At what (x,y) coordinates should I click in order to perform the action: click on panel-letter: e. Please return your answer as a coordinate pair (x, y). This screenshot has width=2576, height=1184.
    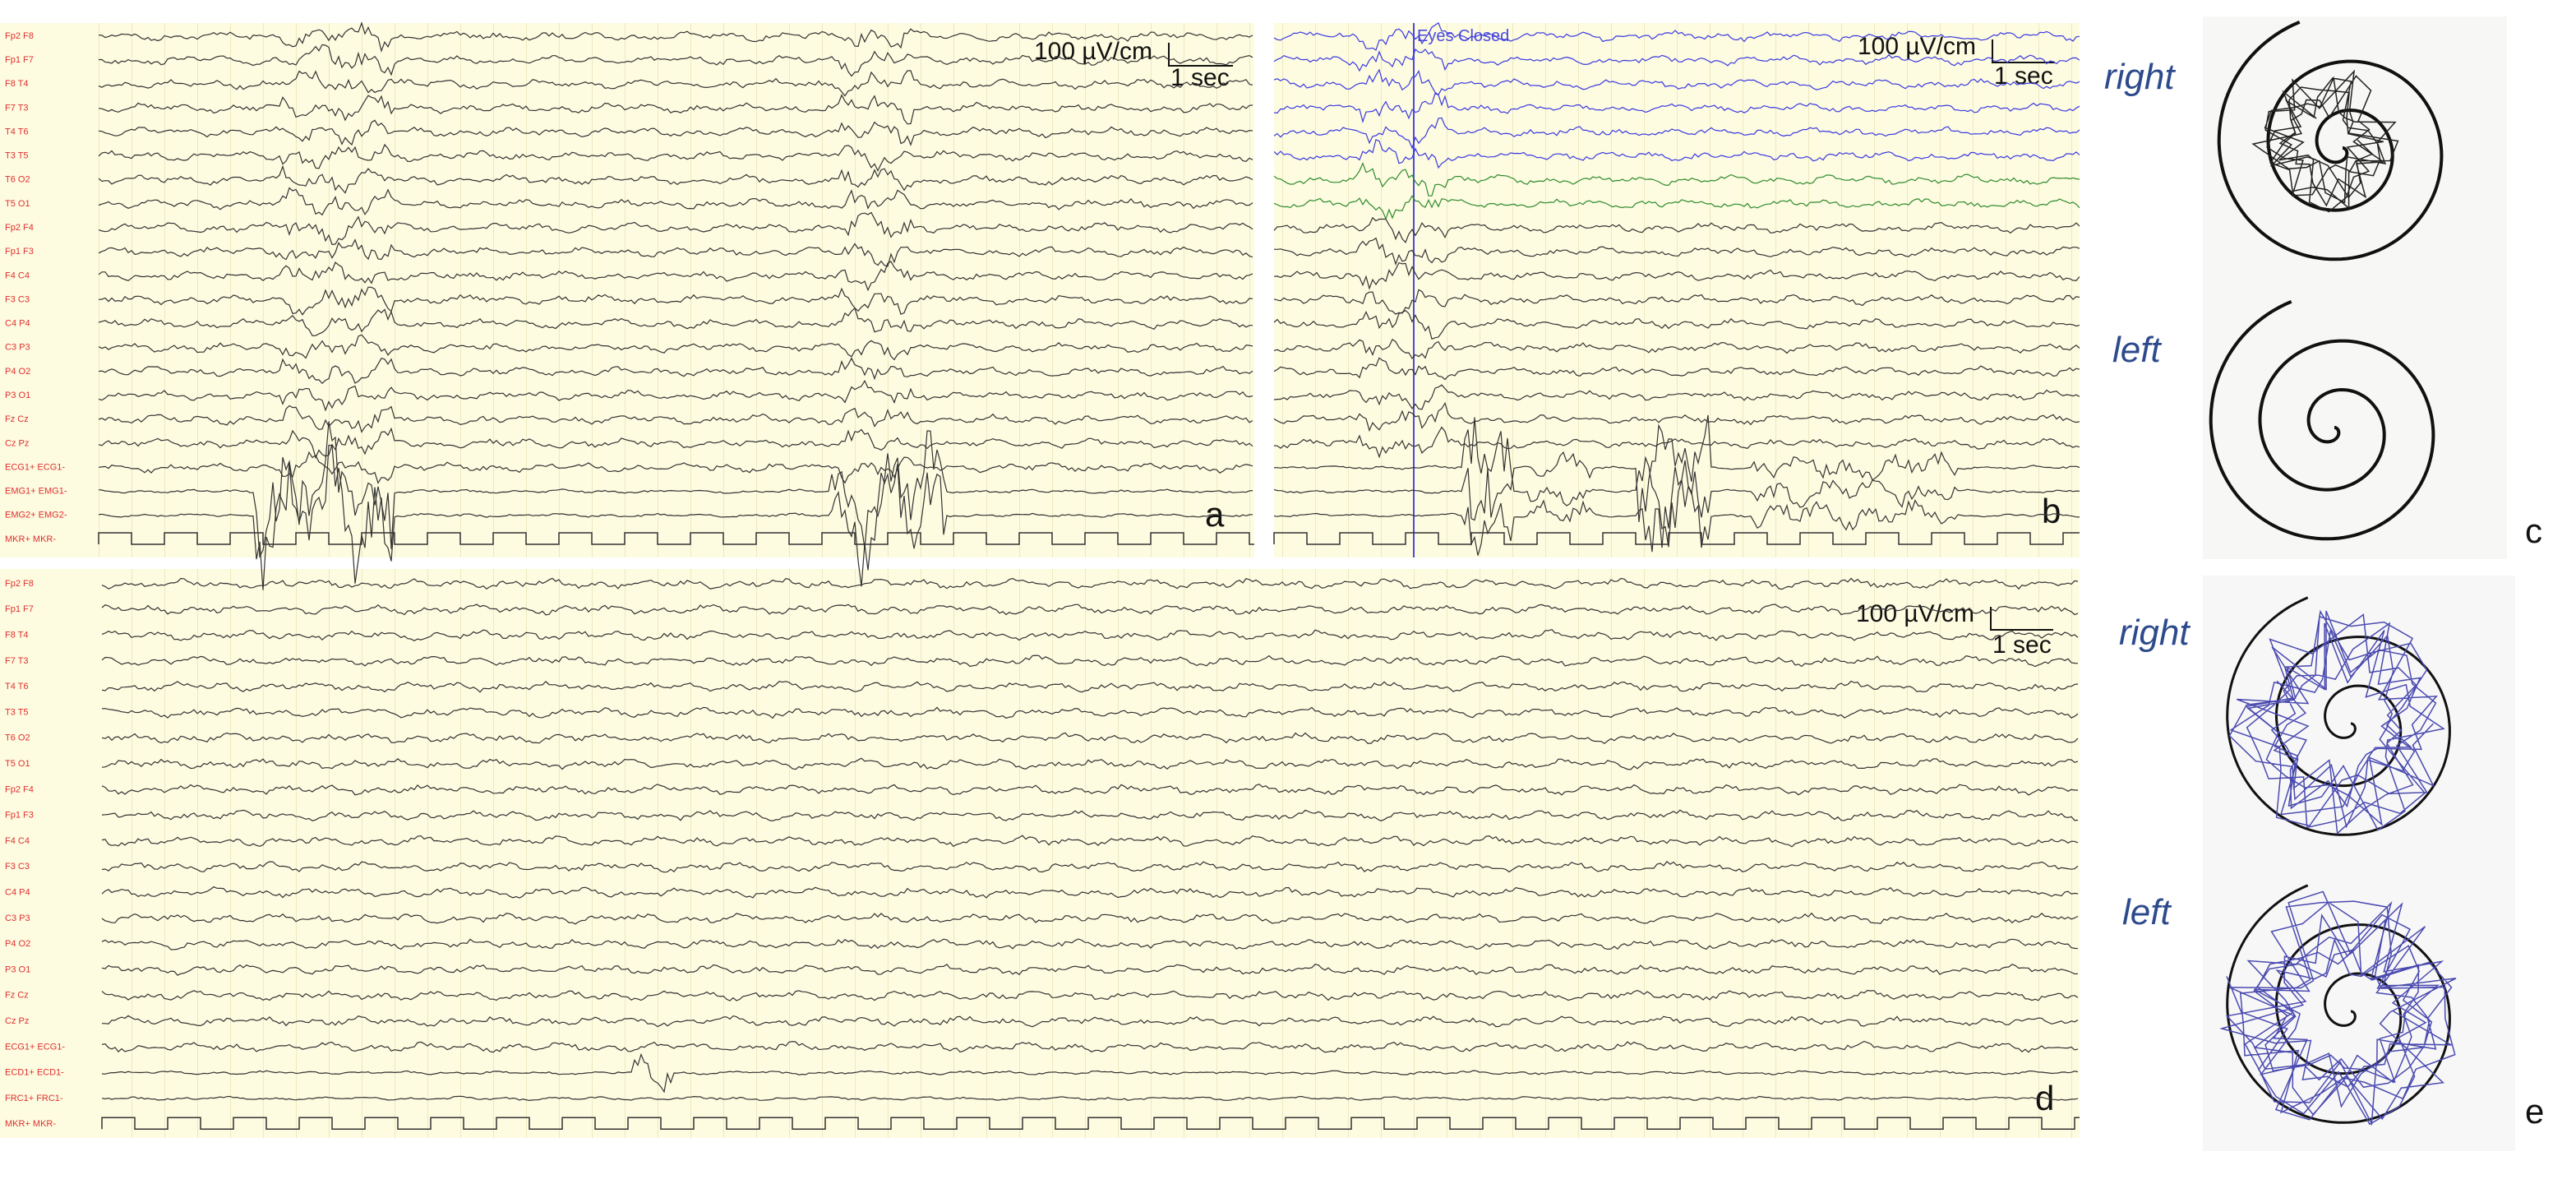
    Looking at the image, I should click on (2534, 1111).